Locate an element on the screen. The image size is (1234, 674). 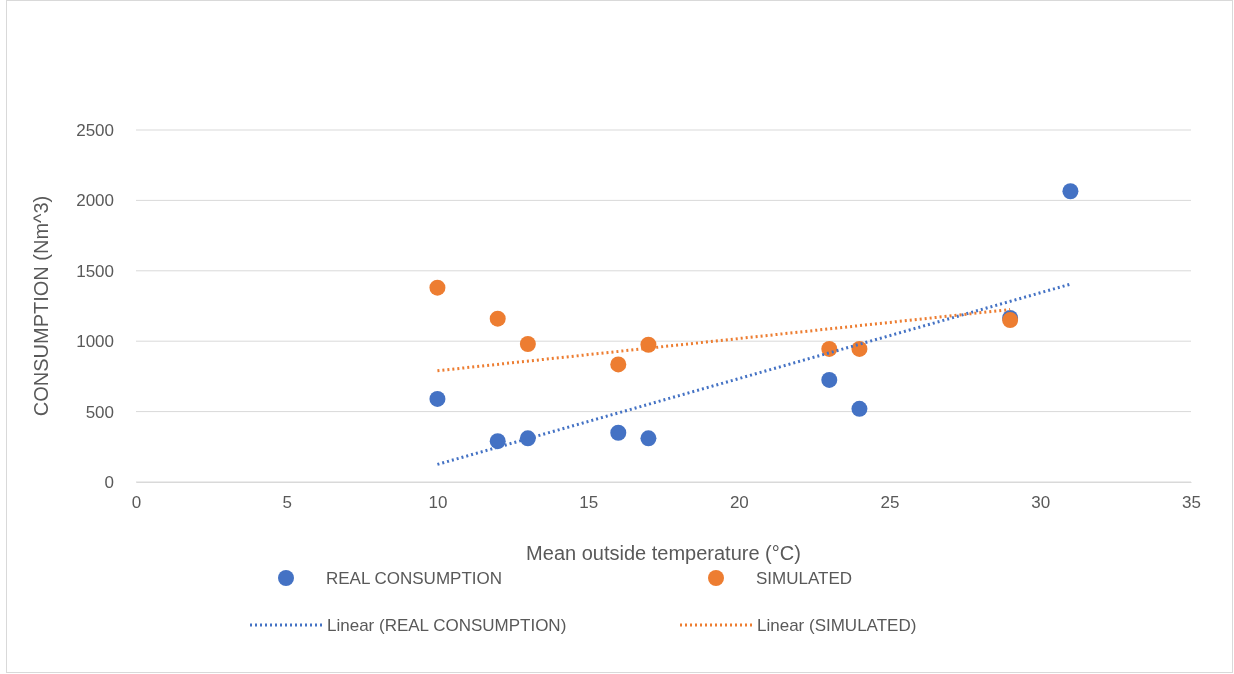
x-tick-label: 30 is located at coordinates (1041, 503).